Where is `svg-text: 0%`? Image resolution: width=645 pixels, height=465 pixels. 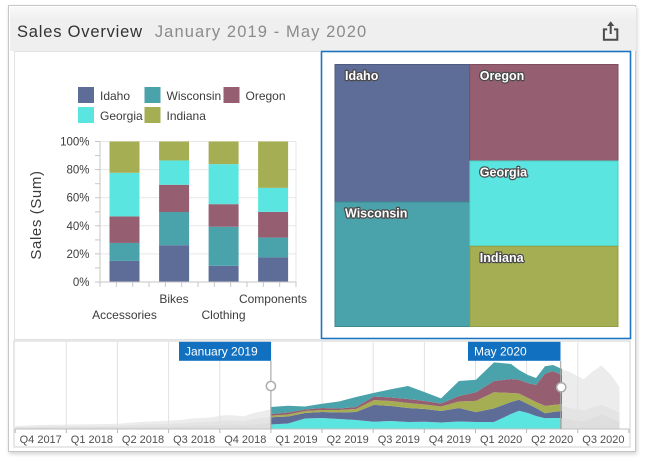 svg-text: 0% is located at coordinates (81, 283).